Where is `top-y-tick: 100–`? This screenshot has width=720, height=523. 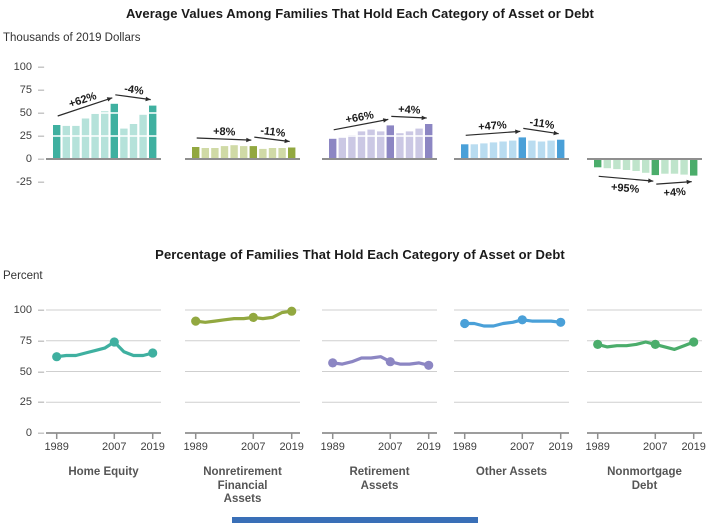 top-y-tick: 100– is located at coordinates (22, 67).